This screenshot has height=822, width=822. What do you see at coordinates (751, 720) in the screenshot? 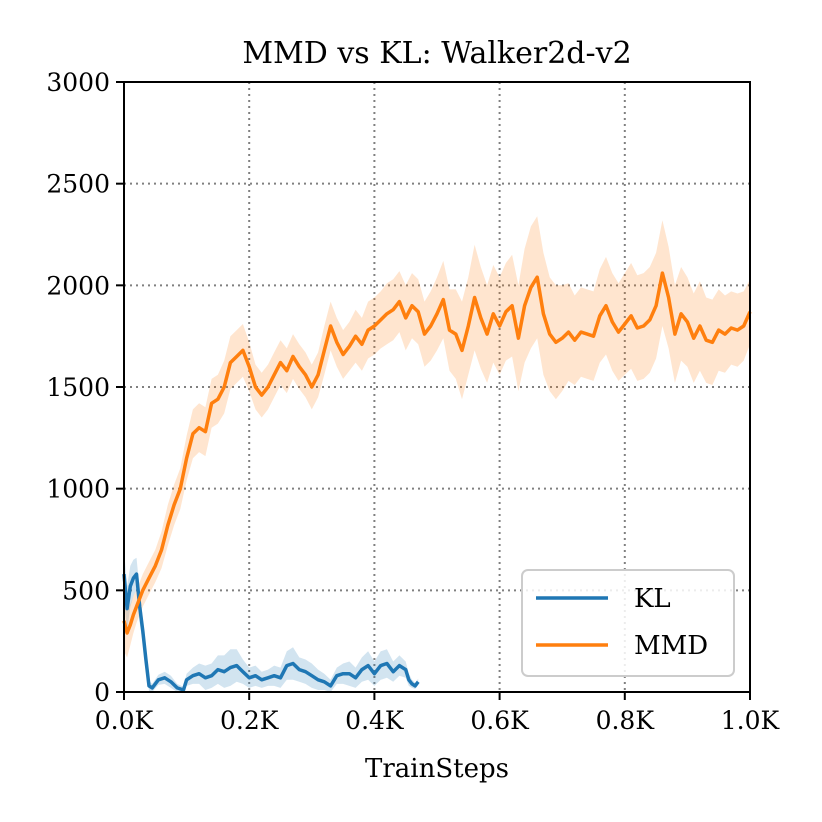
I see `x-tick-label: 1.0K` at bounding box center [751, 720].